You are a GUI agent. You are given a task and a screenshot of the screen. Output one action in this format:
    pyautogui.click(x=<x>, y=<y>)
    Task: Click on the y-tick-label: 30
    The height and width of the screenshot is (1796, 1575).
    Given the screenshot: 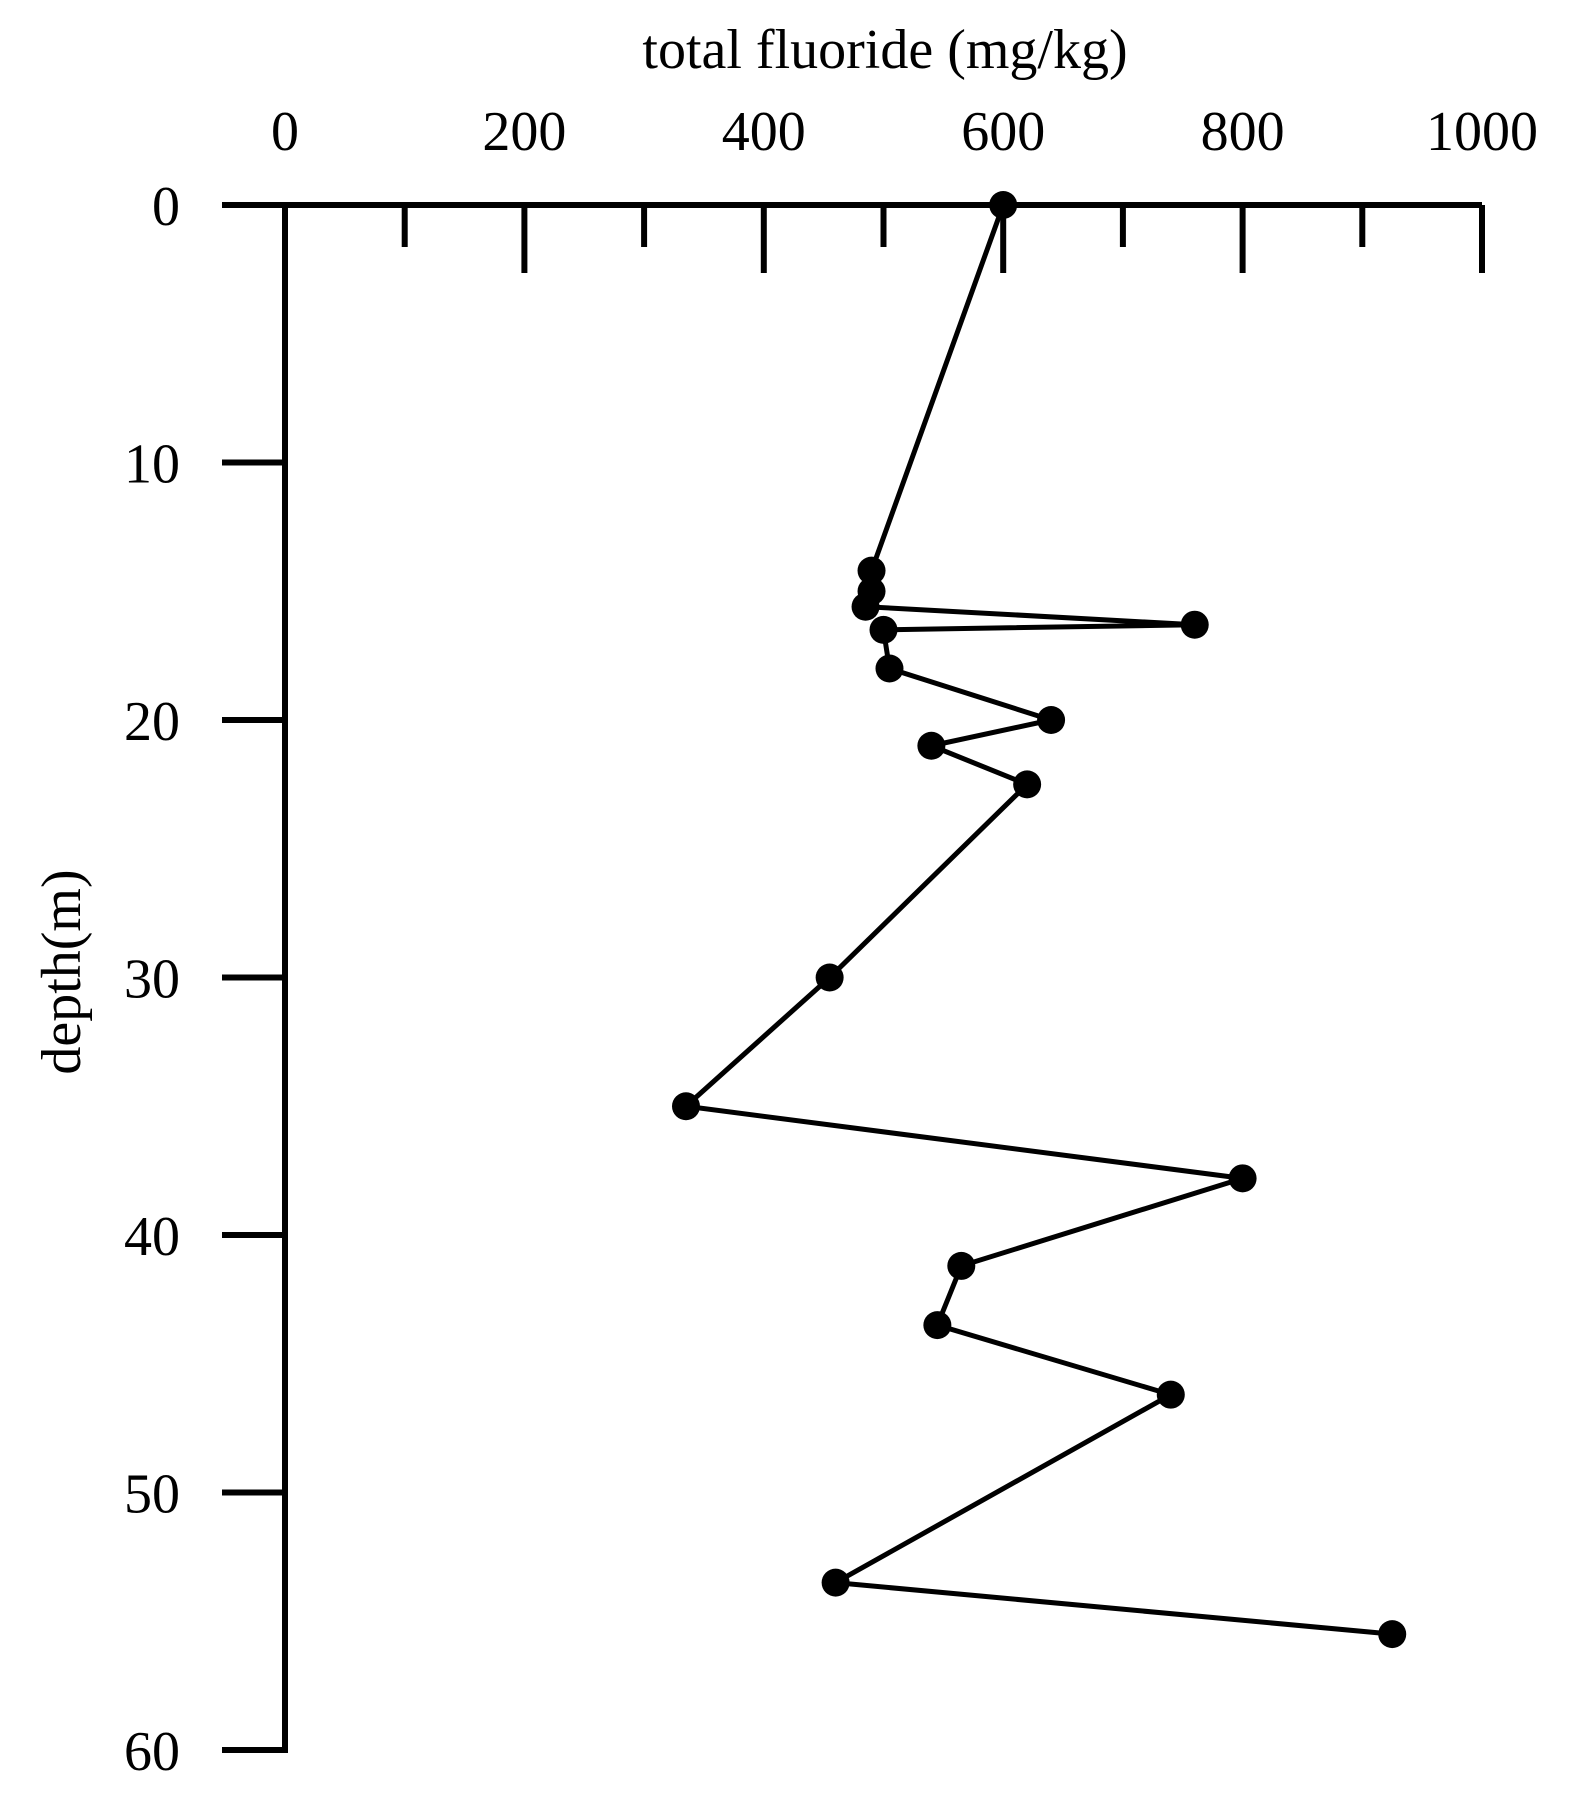 What is the action you would take?
    pyautogui.click(x=152, y=980)
    